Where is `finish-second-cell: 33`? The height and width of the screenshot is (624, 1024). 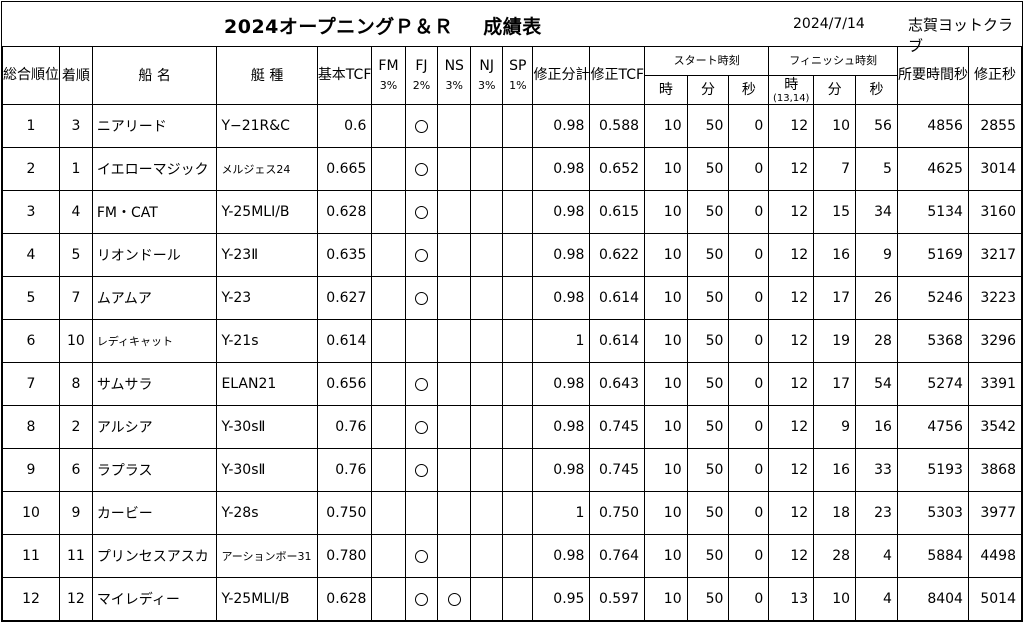 finish-second-cell: 33 is located at coordinates (876, 470).